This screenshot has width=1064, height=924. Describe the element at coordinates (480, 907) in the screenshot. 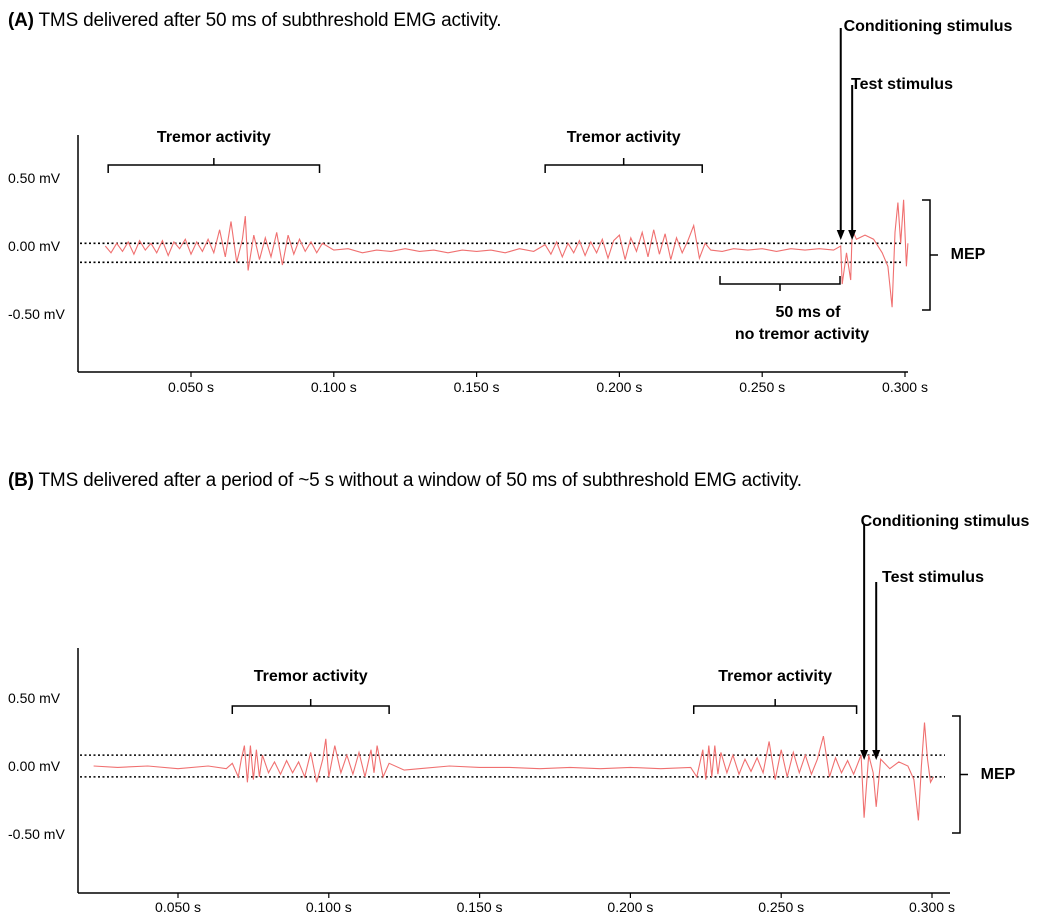

I see `panel-b-x-tick-label: 0.150 s` at that location.